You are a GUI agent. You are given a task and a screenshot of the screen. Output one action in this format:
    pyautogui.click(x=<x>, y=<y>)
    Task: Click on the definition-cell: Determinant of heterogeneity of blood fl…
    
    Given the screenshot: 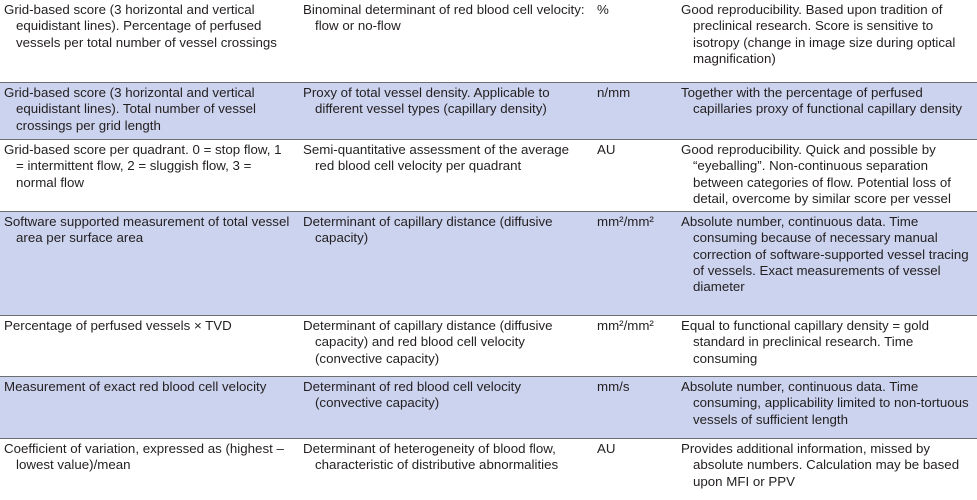 What is the action you would take?
    pyautogui.click(x=444, y=469)
    